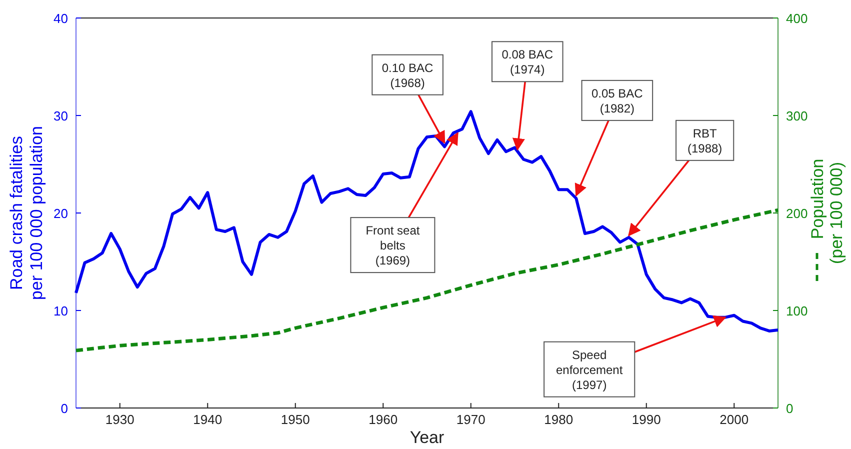 This screenshot has width=851, height=449. I want to click on y-tick-label: 10, so click(61, 311).